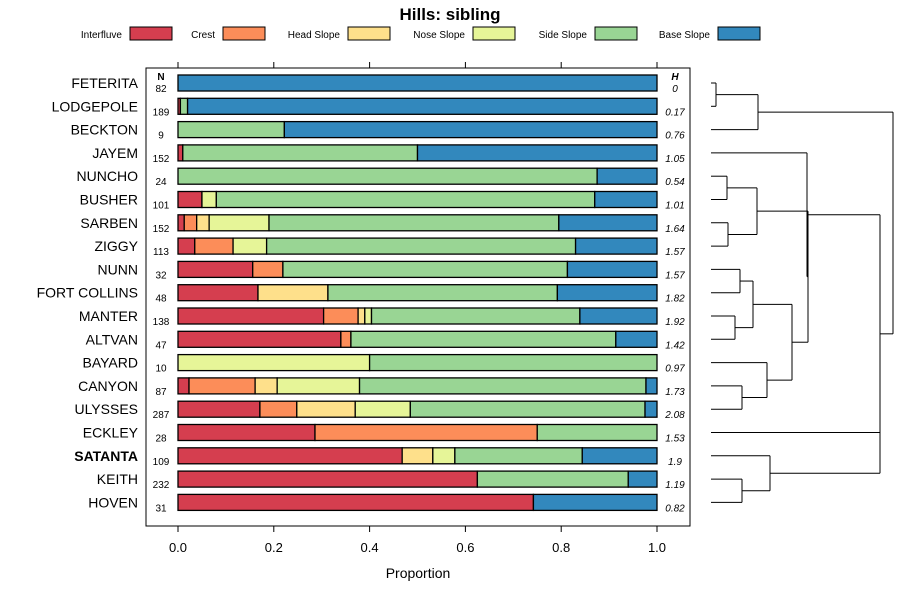 Image resolution: width=900 pixels, height=600 pixels. Describe the element at coordinates (675, 77) in the screenshot. I see `h-header: H` at that location.